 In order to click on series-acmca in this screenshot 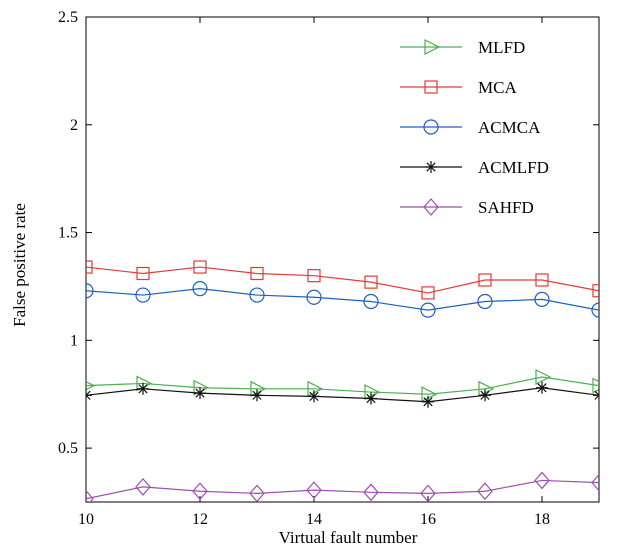, I will do `click(342, 299)`.